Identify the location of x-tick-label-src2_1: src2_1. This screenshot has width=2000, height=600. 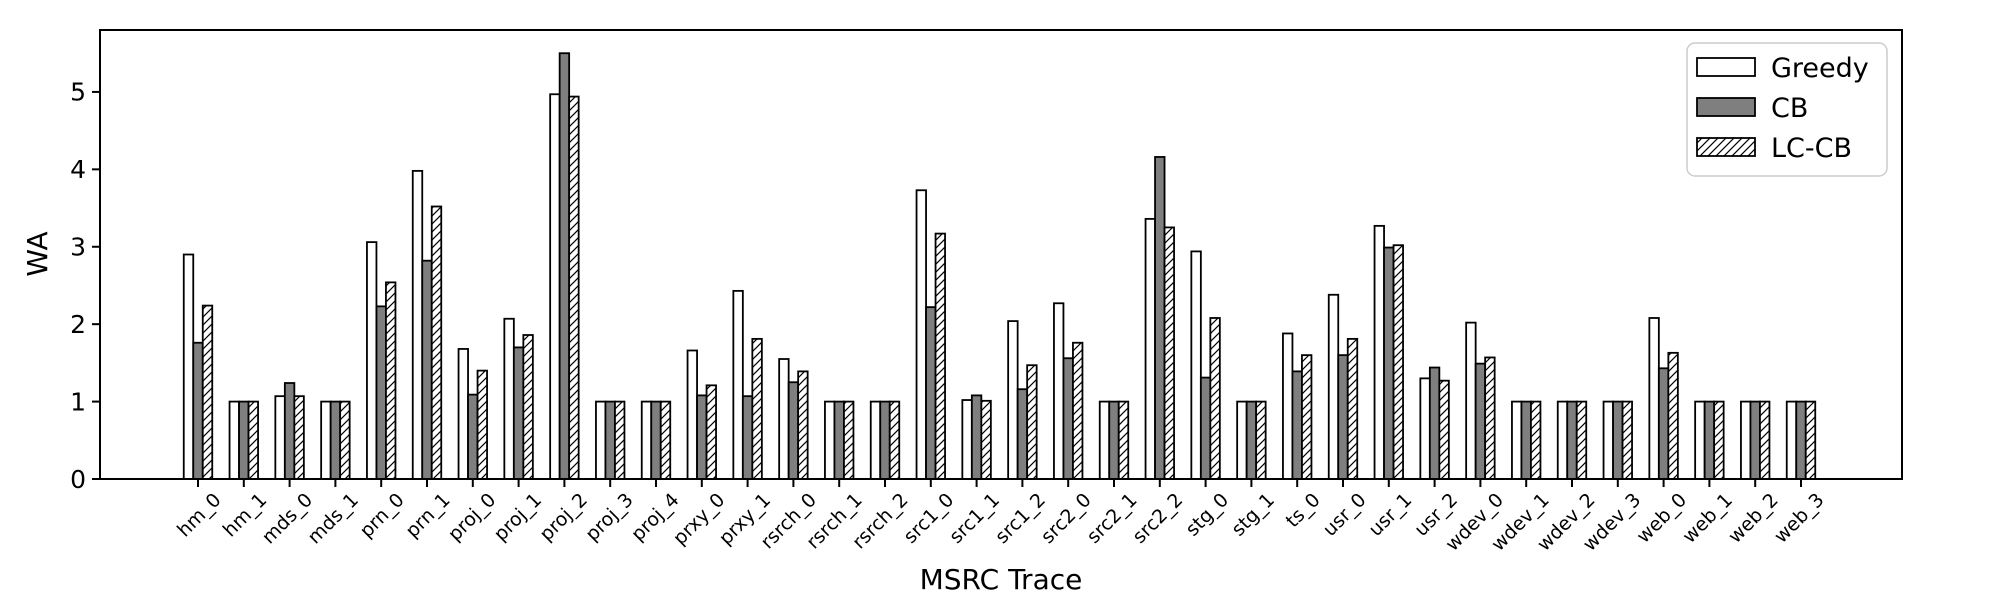
(1112, 518).